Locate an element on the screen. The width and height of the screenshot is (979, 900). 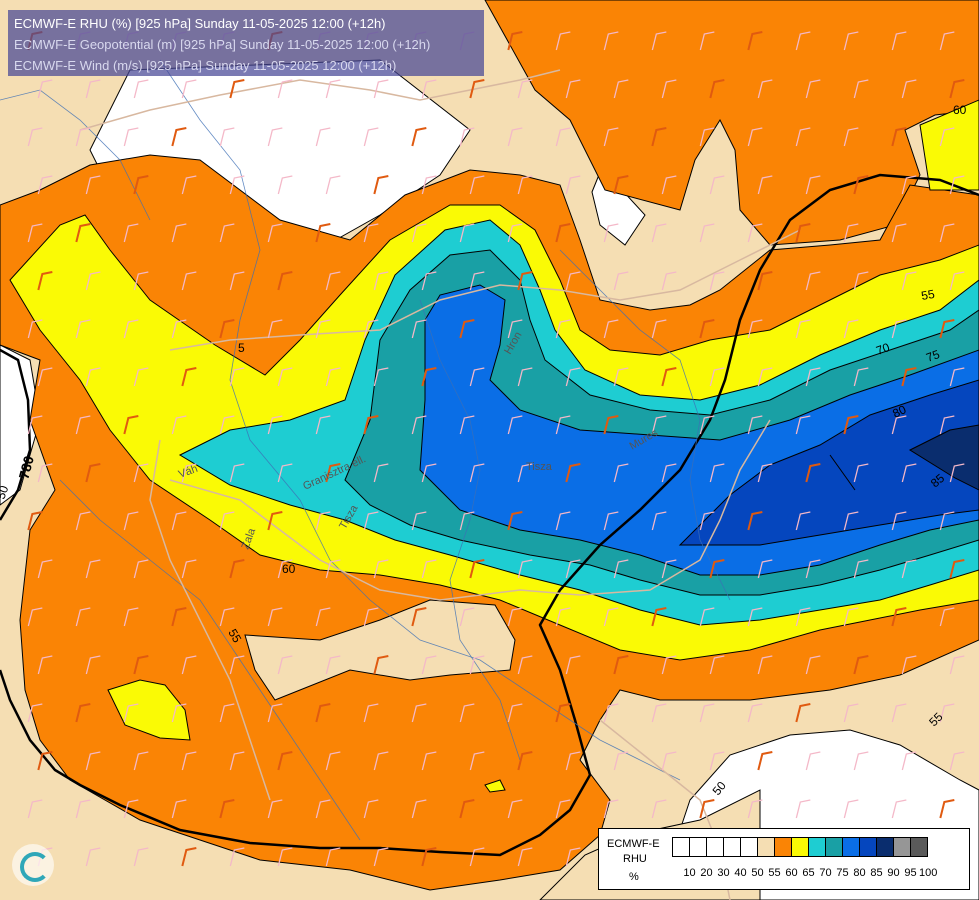
legend-tick-label: 70 is located at coordinates (825, 873).